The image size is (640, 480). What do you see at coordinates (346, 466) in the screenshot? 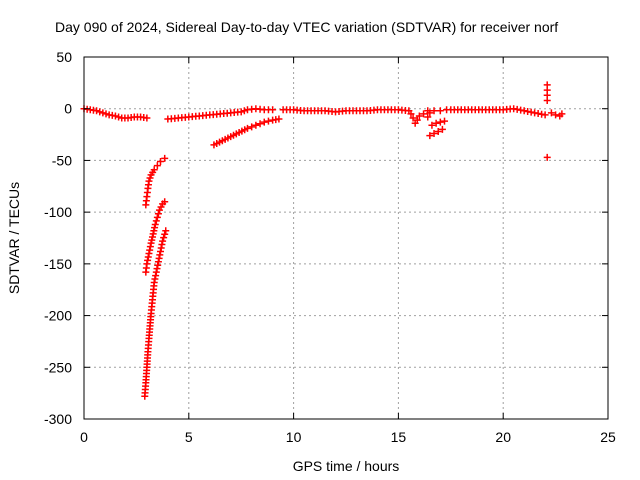
I see `x-axis-label: GPS time / hours` at bounding box center [346, 466].